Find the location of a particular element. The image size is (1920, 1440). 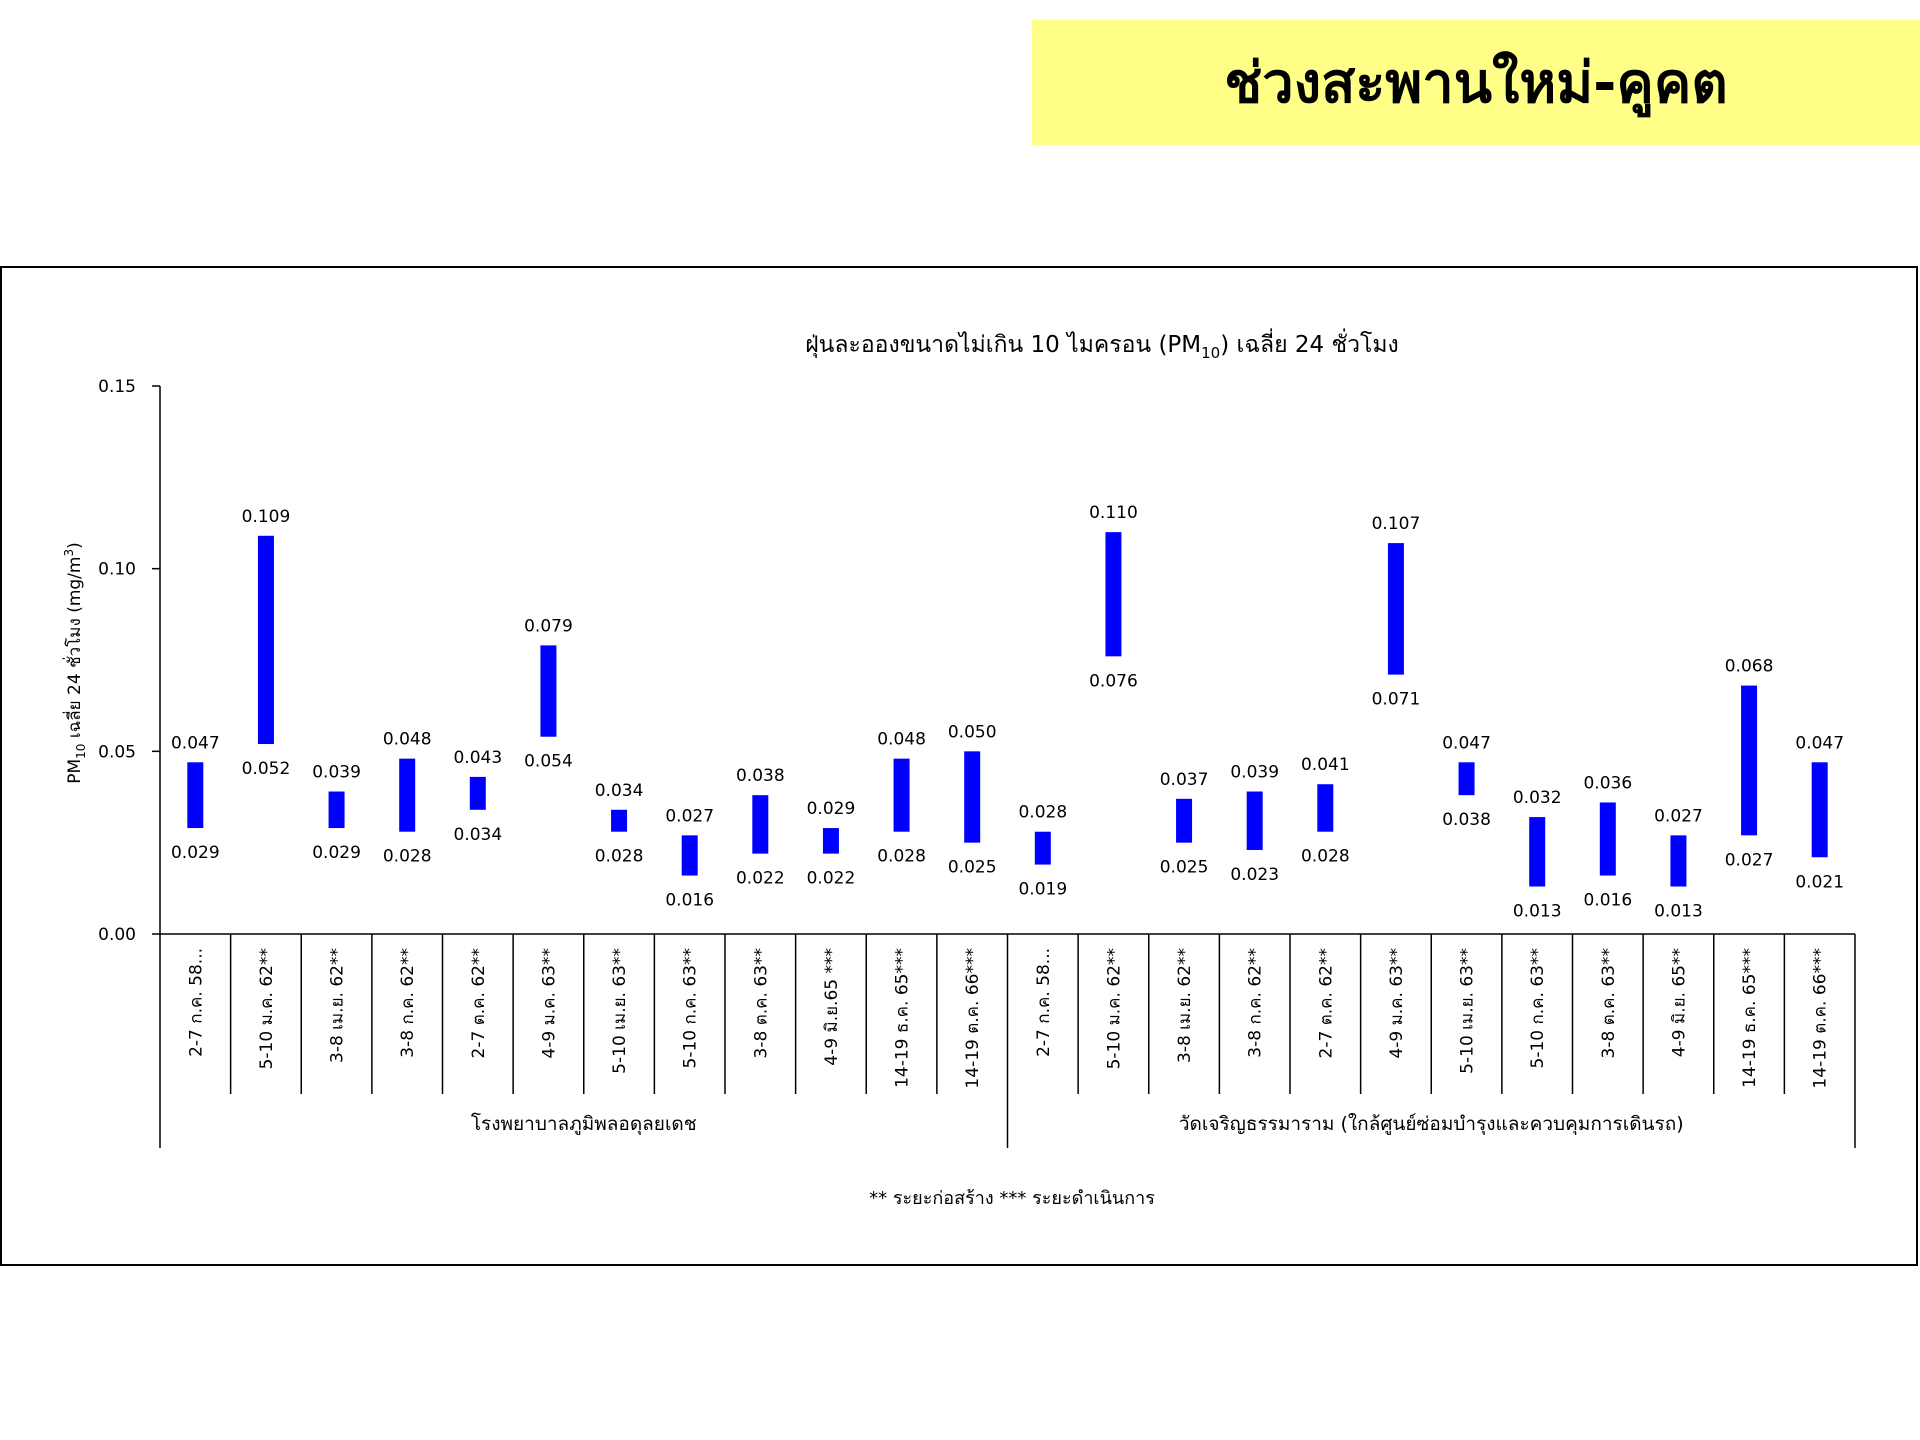

min-value-label: 0.054 is located at coordinates (548, 762).